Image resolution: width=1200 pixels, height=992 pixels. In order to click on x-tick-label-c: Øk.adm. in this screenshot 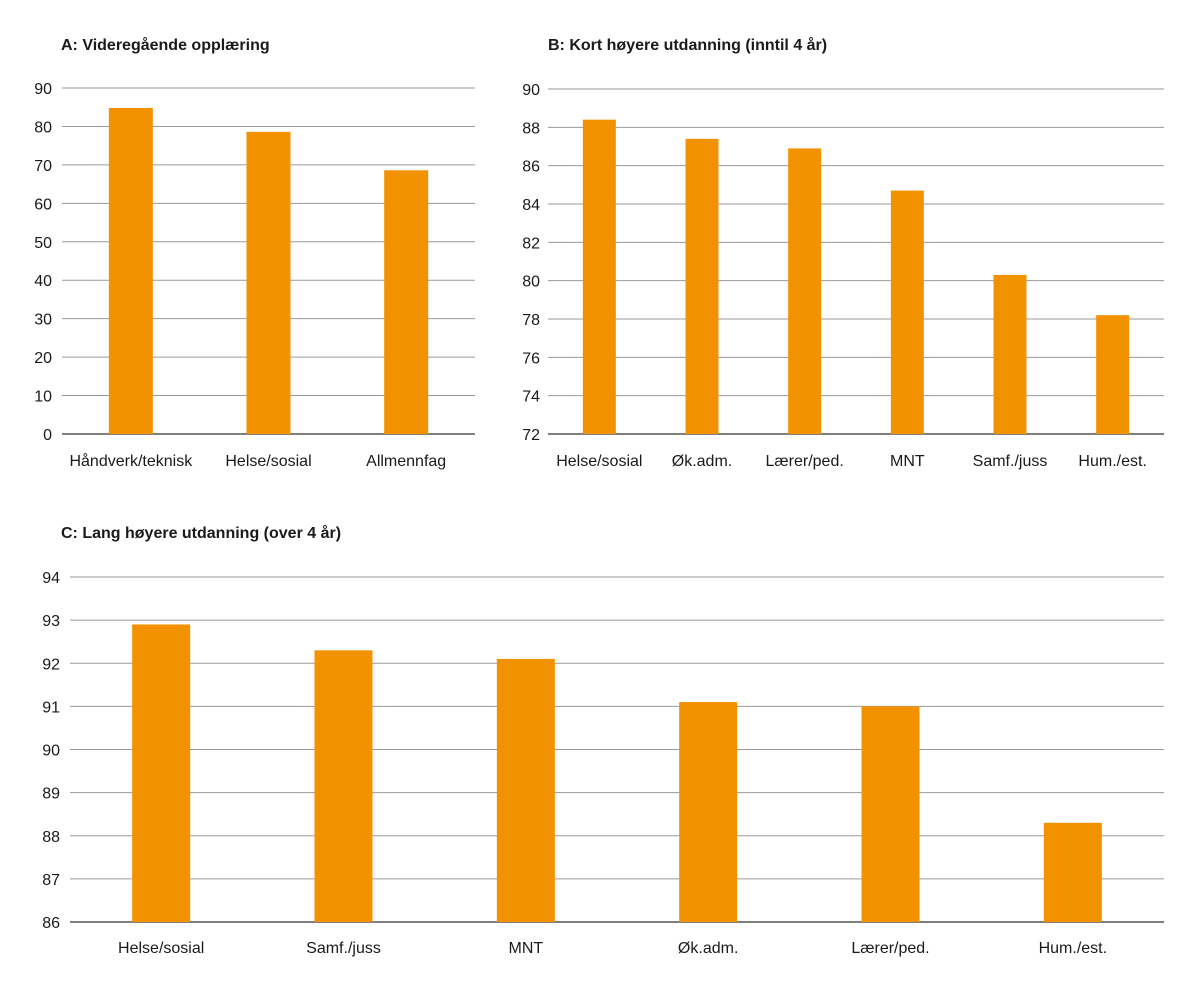, I will do `click(708, 948)`.